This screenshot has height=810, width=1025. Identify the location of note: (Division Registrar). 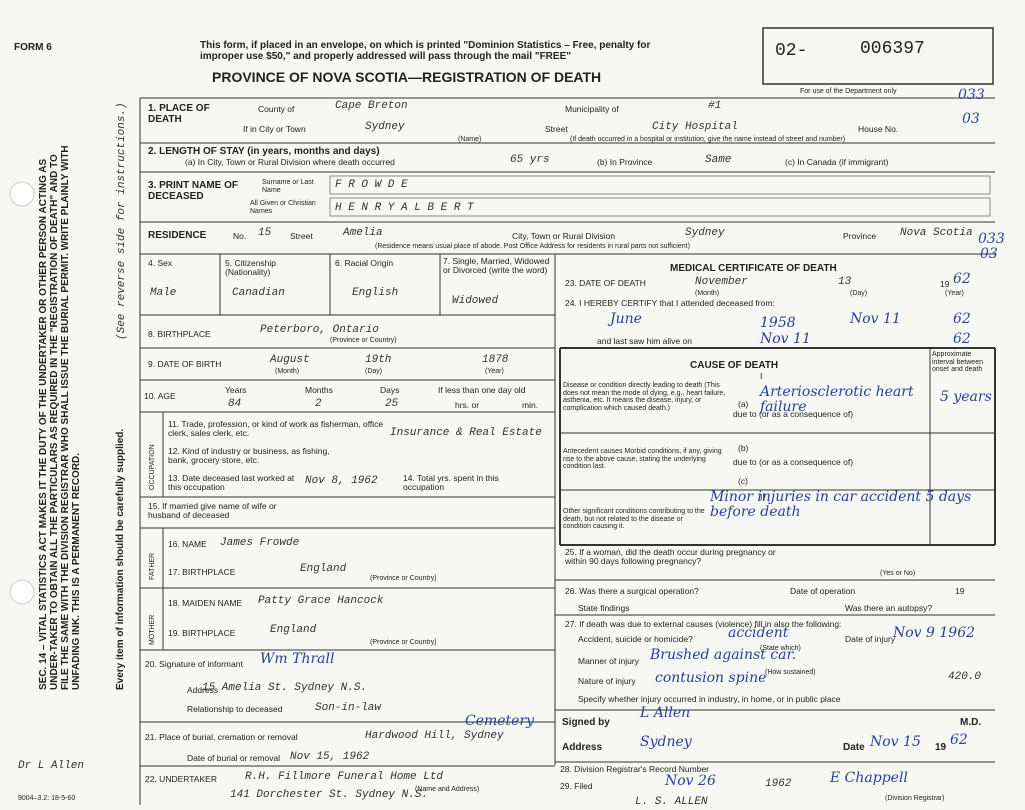
(915, 798).